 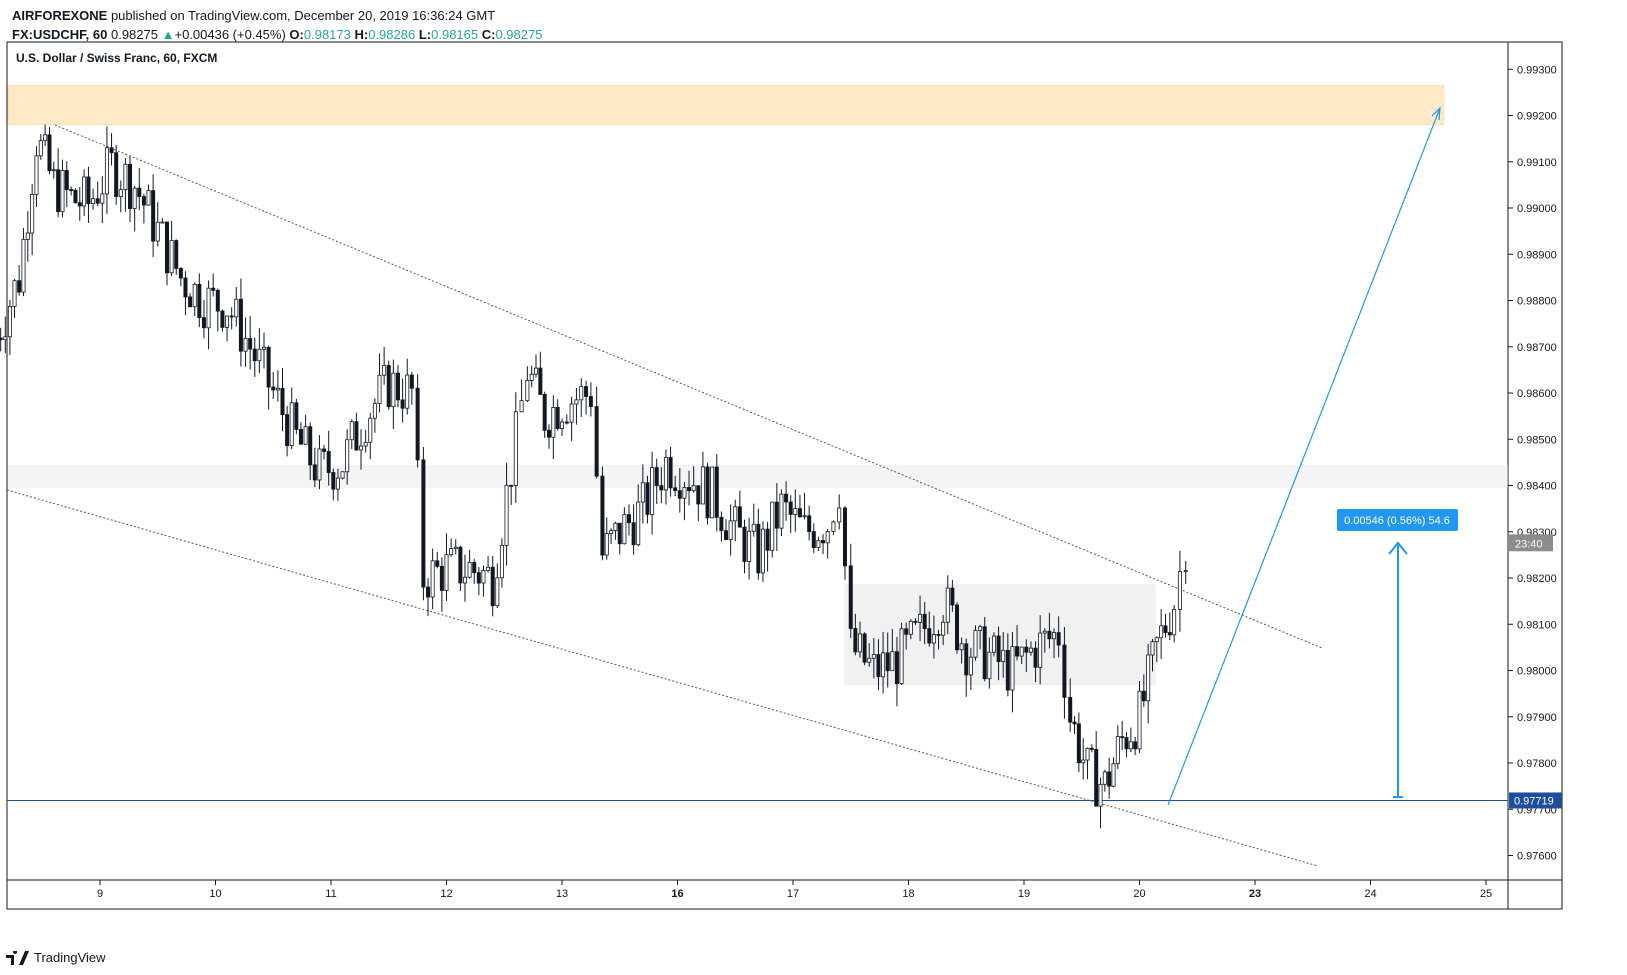 I want to click on resistance-zone, so click(x=726, y=105).